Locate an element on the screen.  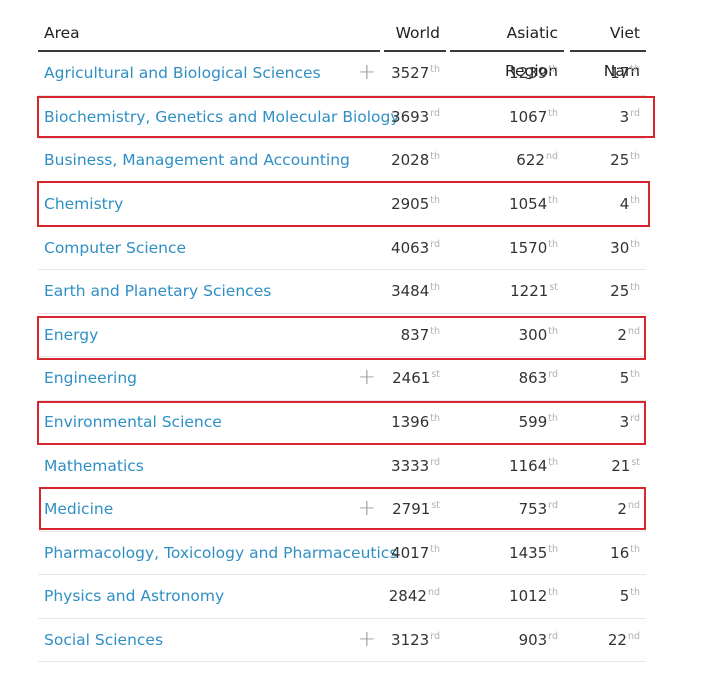
area-cell: Business, Management and Accounting is located at coordinates (209, 160).